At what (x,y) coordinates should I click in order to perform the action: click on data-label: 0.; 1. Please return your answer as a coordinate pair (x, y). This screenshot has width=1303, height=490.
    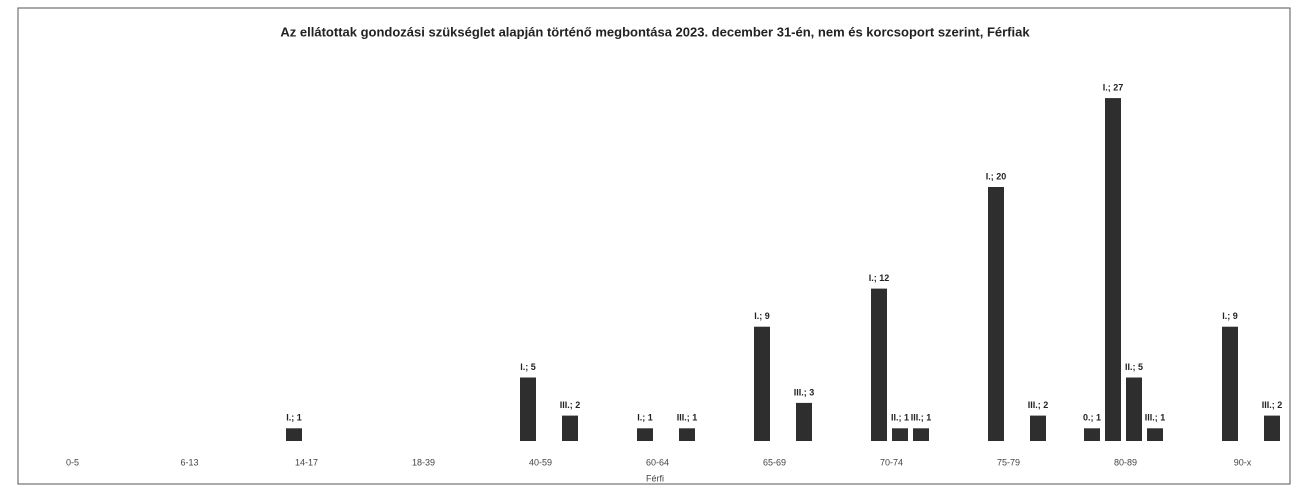
    Looking at the image, I should click on (1092, 418).